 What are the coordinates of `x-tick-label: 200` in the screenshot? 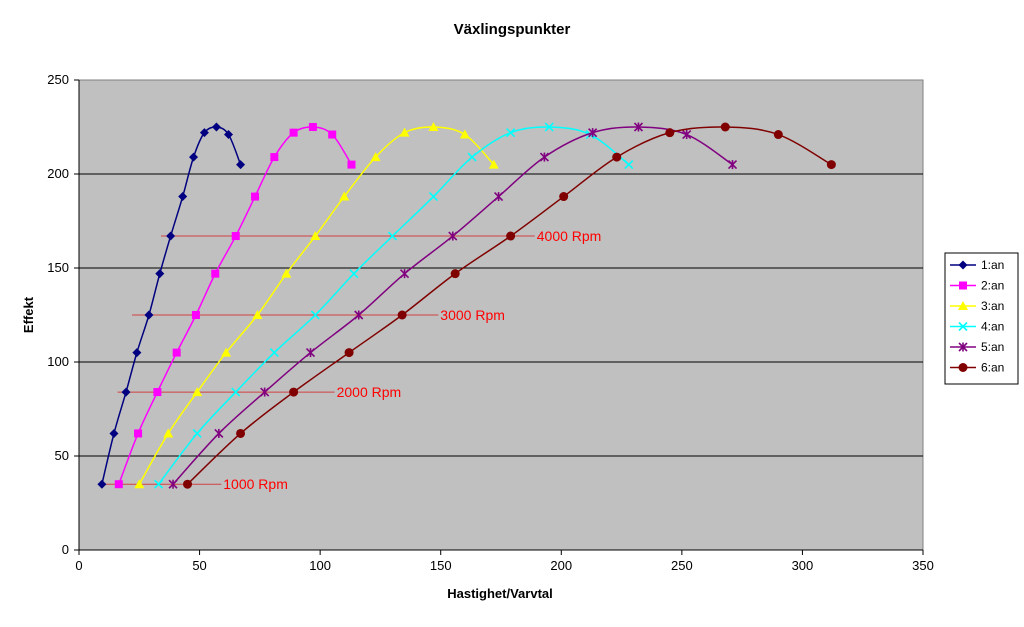 It's located at (561, 565).